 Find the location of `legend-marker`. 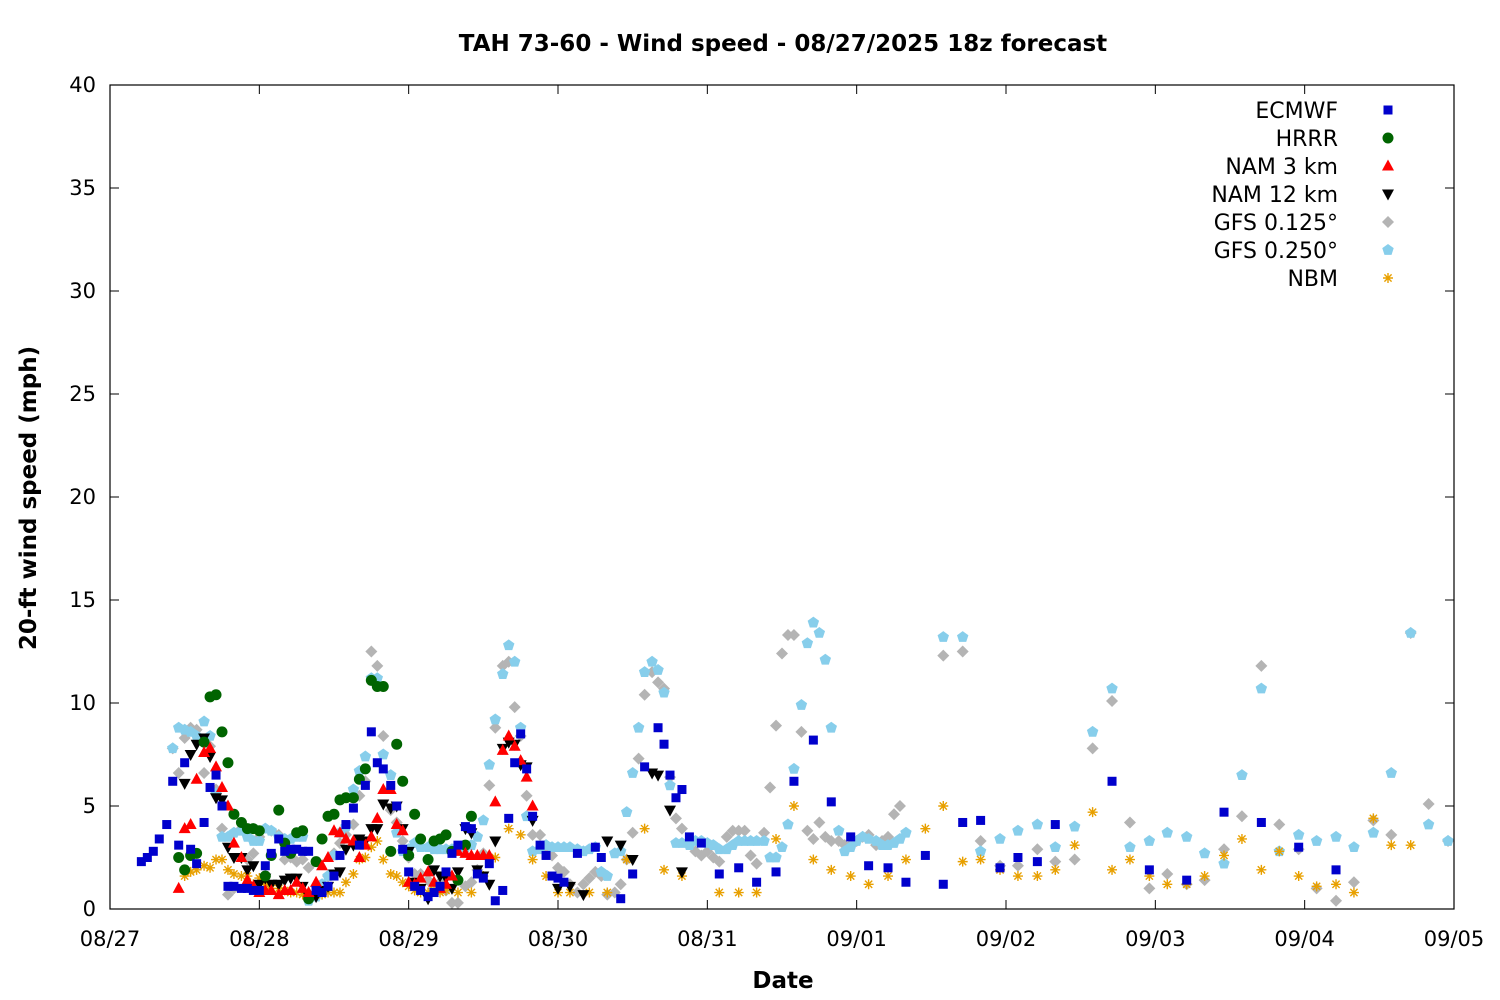

legend-marker is located at coordinates (1388, 138).